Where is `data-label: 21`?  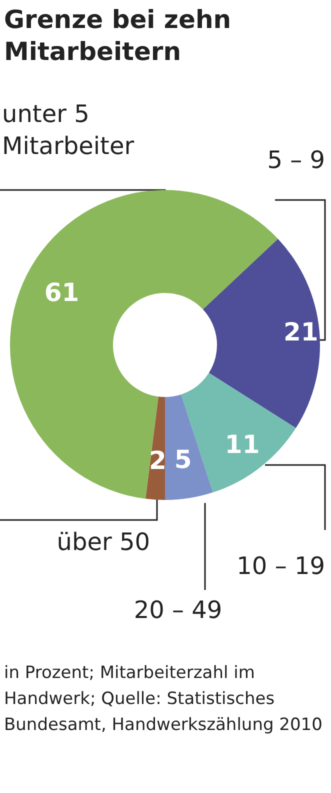 data-label: 21 is located at coordinates (300, 332).